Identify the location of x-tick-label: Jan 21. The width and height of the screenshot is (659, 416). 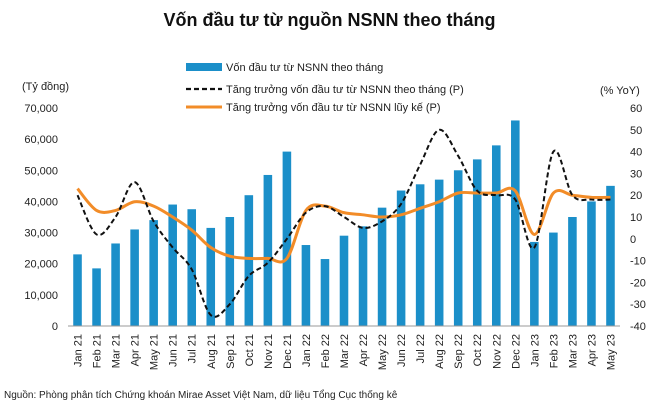
(79, 350).